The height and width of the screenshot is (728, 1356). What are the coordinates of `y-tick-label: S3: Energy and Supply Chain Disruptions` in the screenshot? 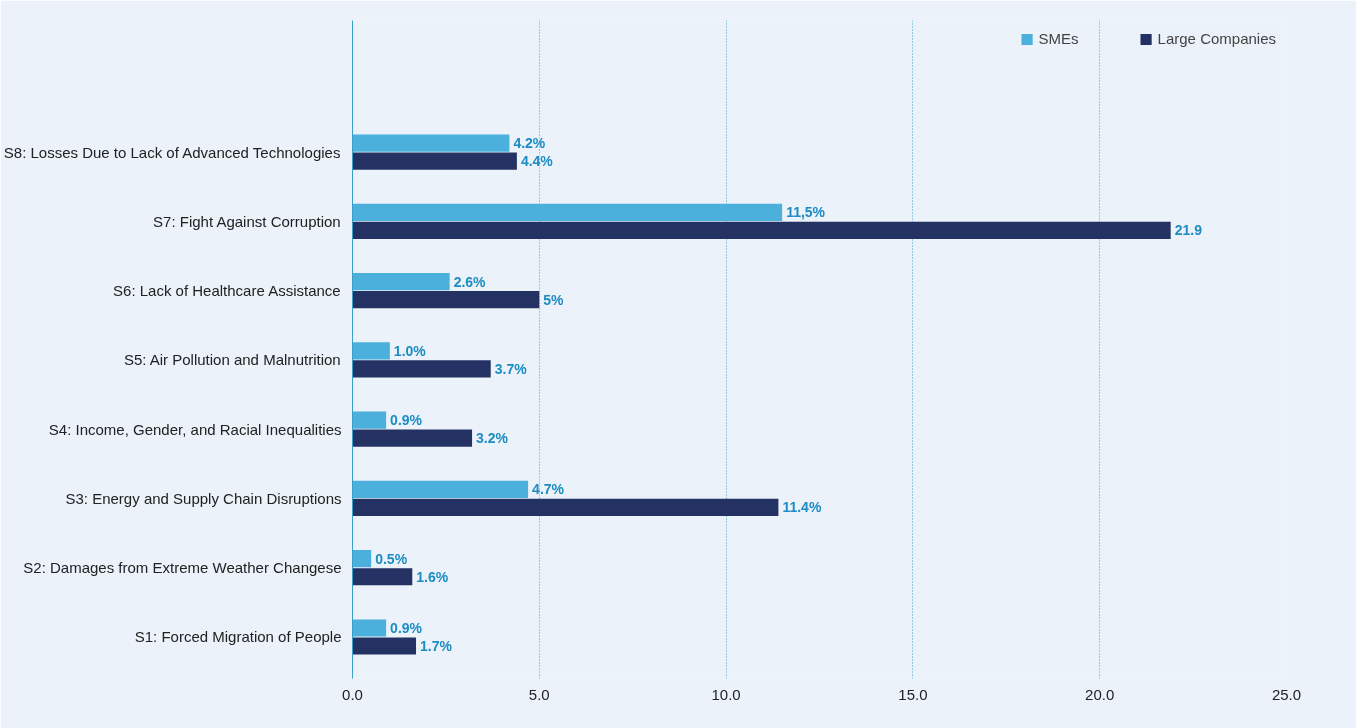 It's located at (203, 498).